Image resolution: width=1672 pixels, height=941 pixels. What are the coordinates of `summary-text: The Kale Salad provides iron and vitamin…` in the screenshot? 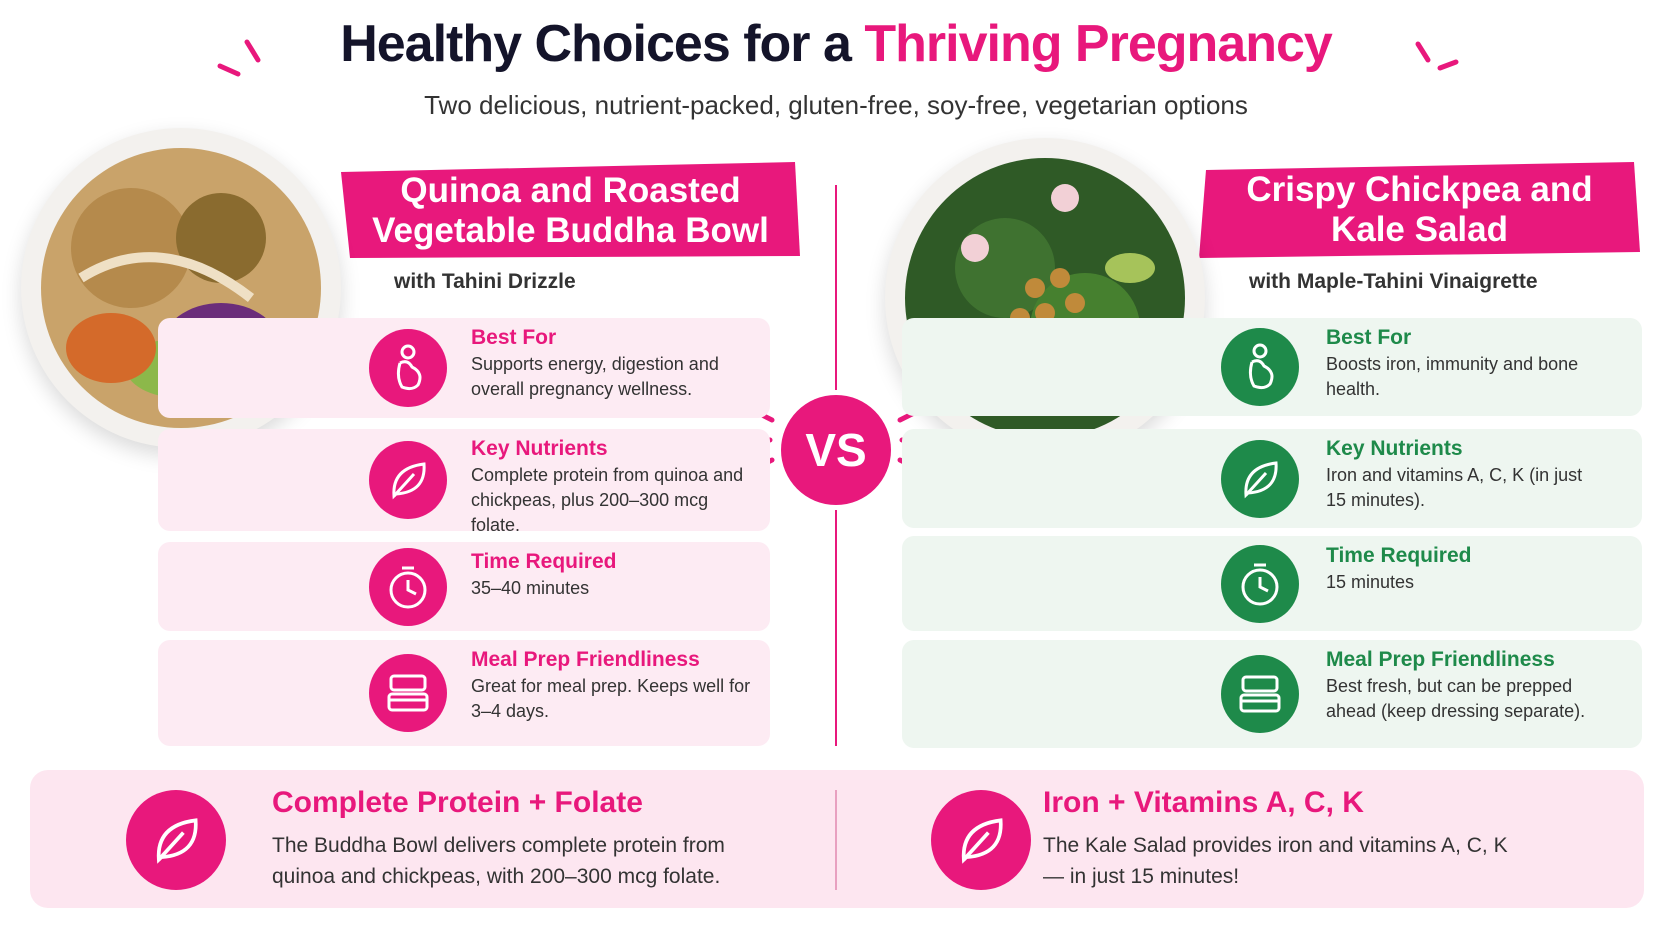 It's located at (1275, 861).